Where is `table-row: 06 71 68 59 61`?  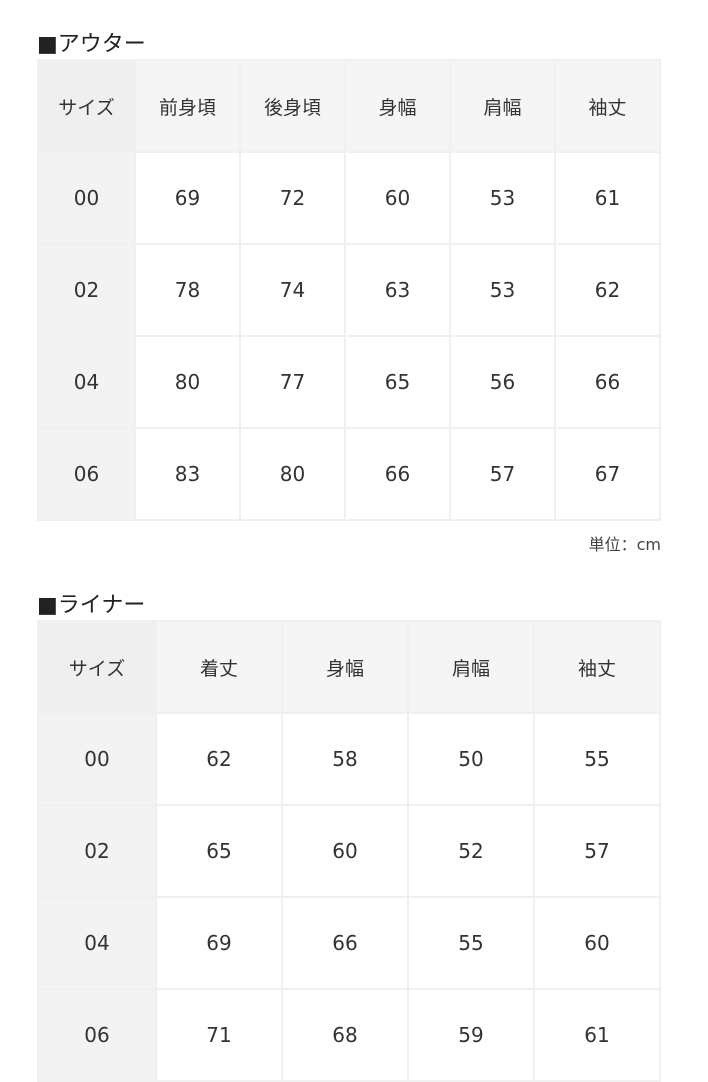
table-row: 06 71 68 59 61 is located at coordinates (349, 1035).